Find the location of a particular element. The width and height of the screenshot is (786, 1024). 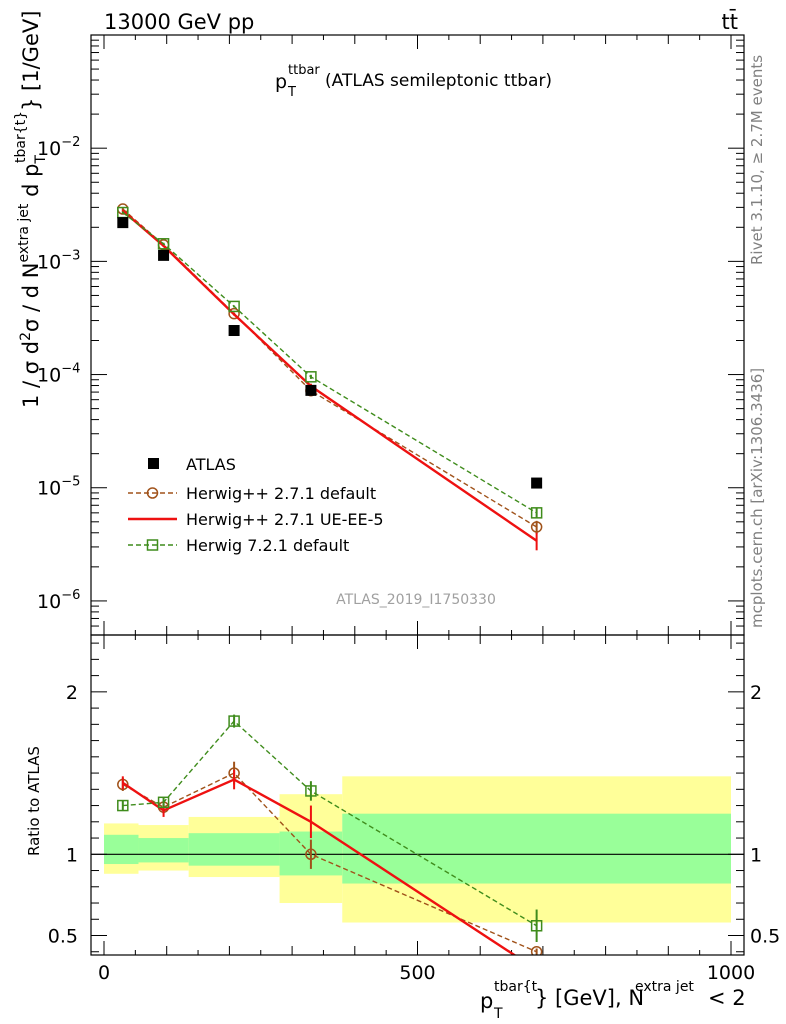

main-title: p ttbar T (ATLAS semileptonic ttbar) is located at coordinates (413, 81).